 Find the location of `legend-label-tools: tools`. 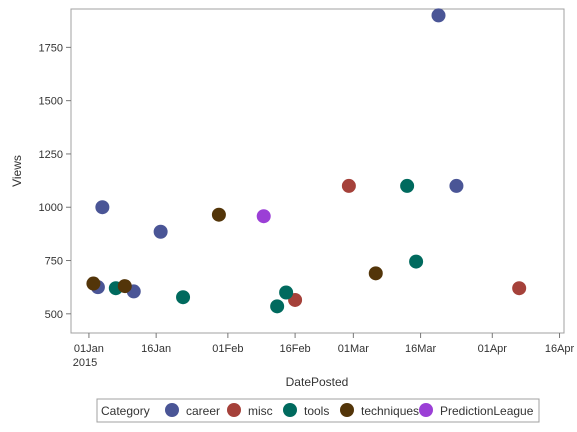

legend-label-tools: tools is located at coordinates (316, 411).